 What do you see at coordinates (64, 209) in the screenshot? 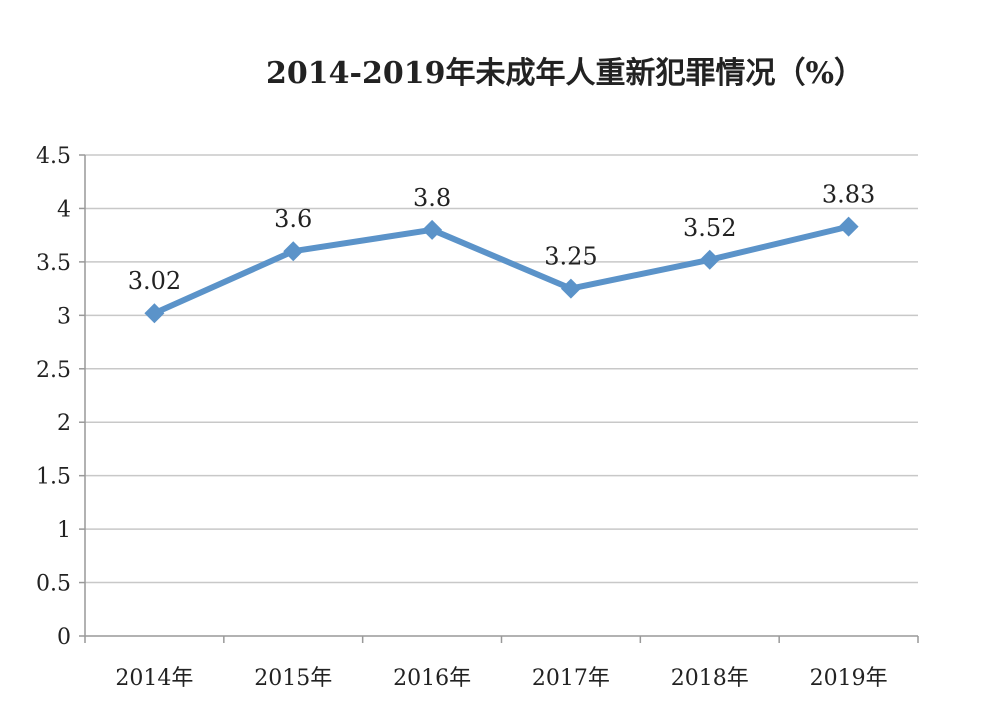
I see `y-tick-label: 4` at bounding box center [64, 209].